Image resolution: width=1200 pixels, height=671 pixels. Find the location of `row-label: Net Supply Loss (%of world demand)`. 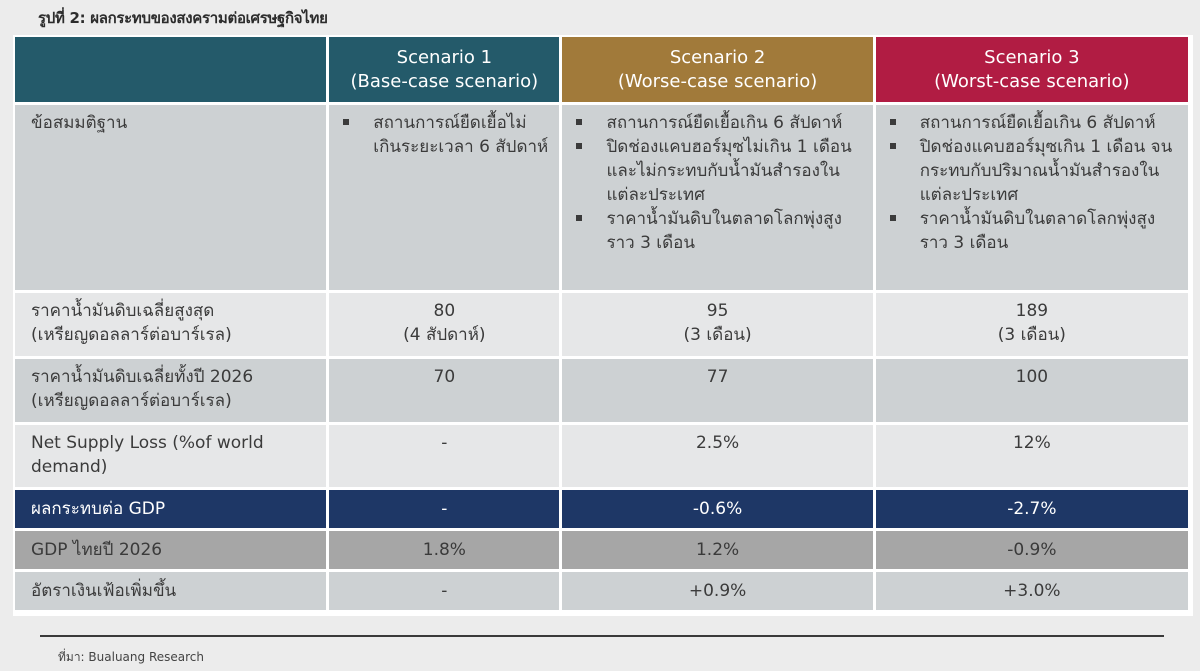

row-label: Net Supply Loss (%of world demand) is located at coordinates (147, 455).